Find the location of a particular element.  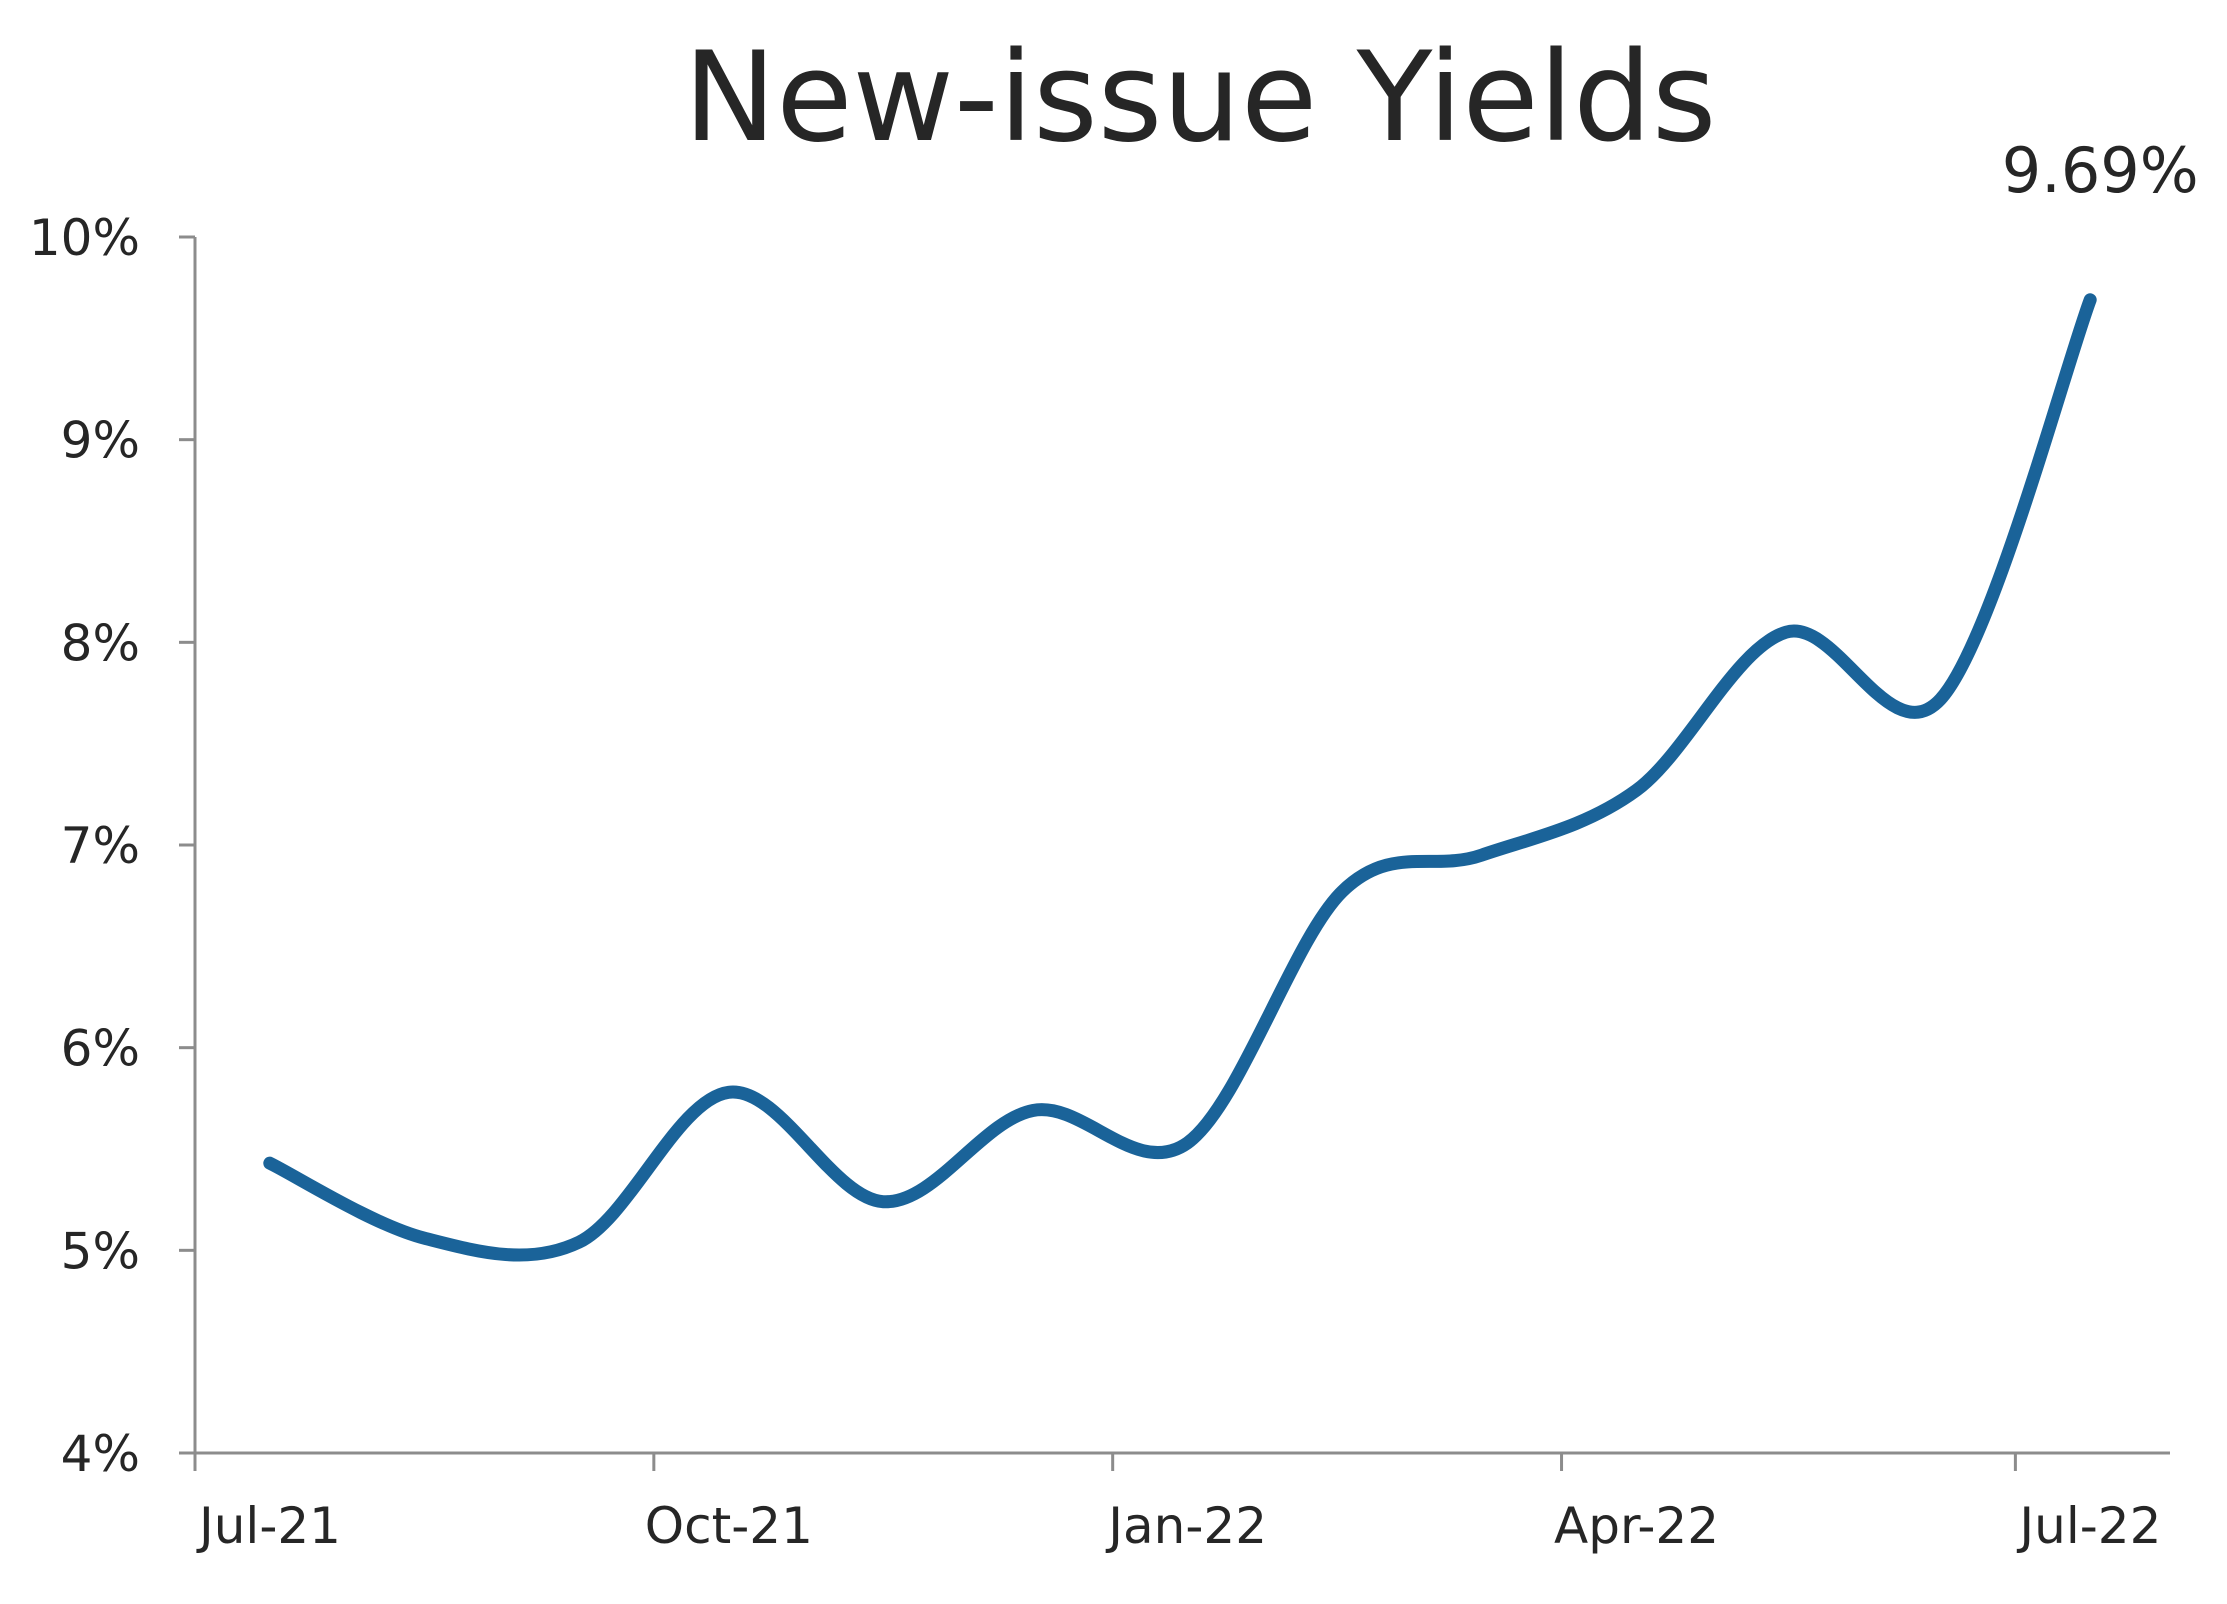

annotation-layer: 9.69% is located at coordinates (2100, 170).